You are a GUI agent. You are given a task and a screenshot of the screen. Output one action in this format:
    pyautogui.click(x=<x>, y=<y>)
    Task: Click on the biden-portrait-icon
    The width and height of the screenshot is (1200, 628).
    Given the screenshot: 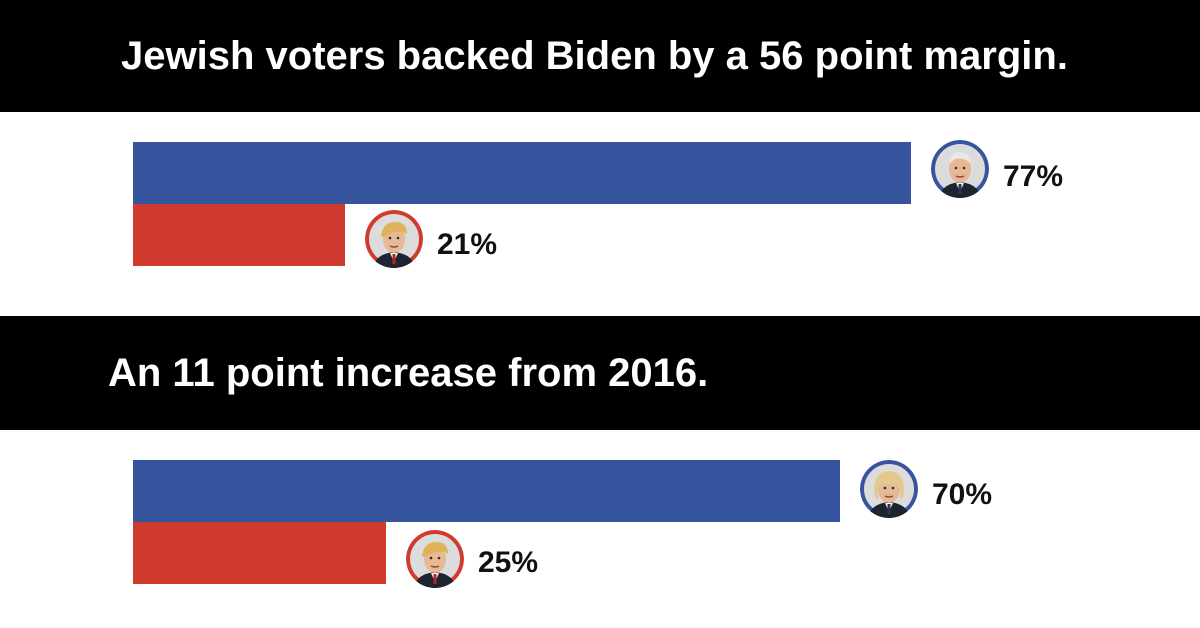 What is the action you would take?
    pyautogui.click(x=960, y=169)
    